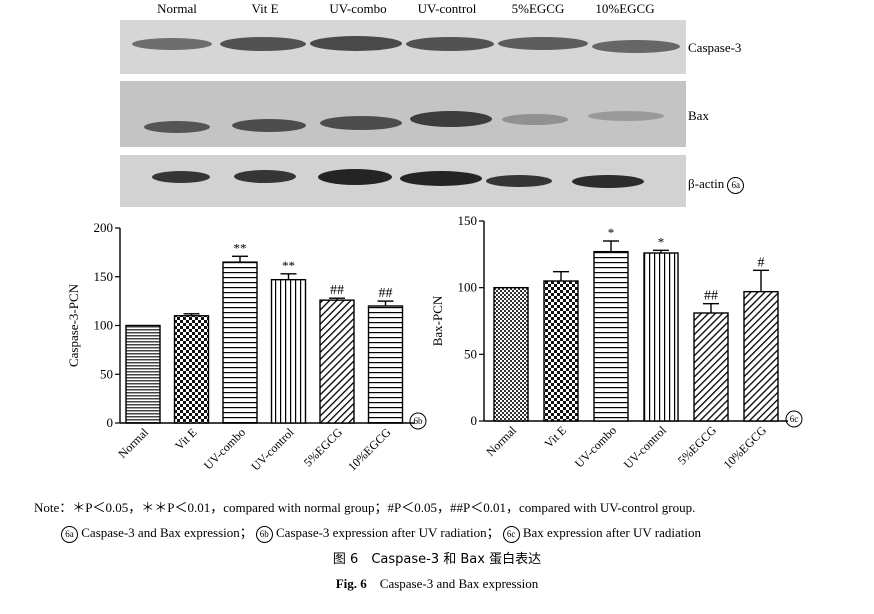  I want to click on panel-marker-label: 6c, so click(794, 419).